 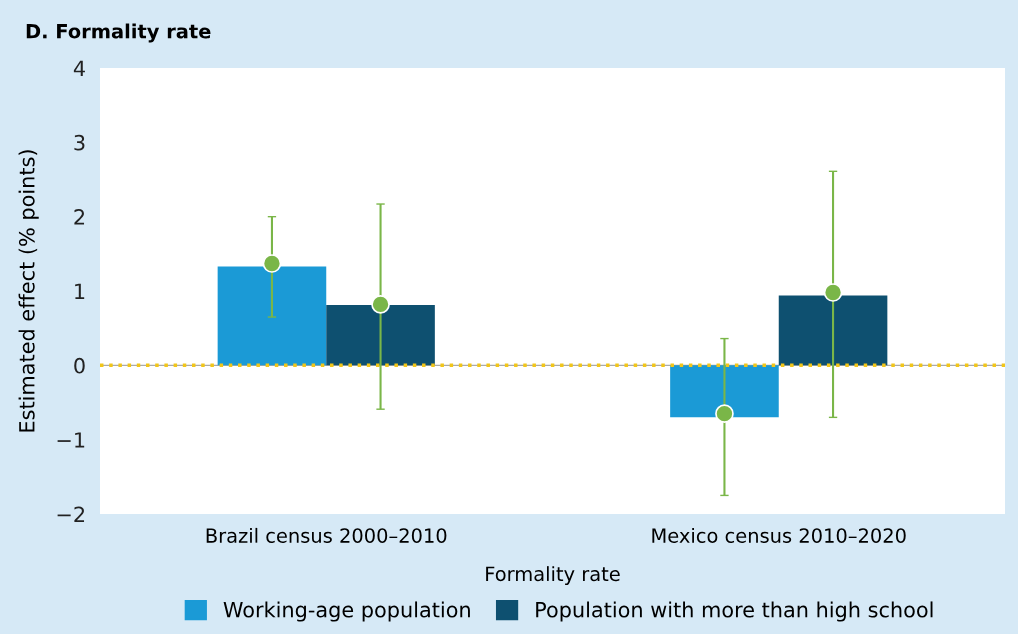 I want to click on y-tick-label: 1, so click(x=80, y=291).